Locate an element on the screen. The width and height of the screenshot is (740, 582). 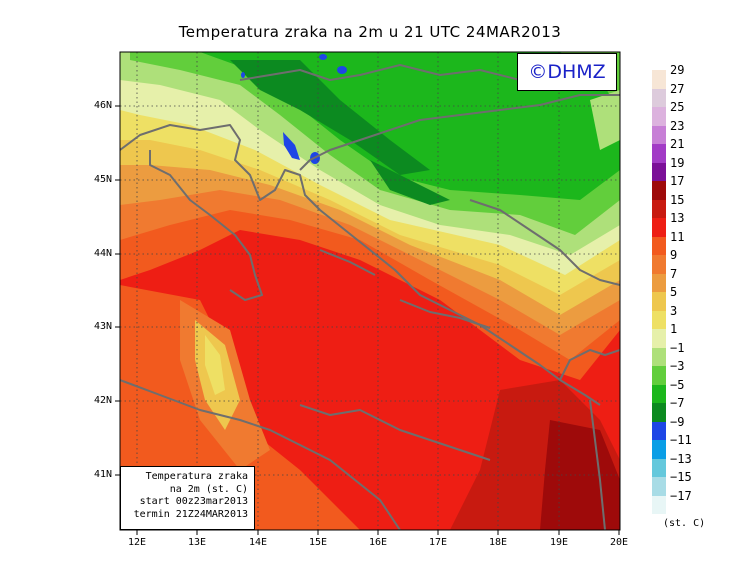
legend-label: −9 is located at coordinates (677, 421).